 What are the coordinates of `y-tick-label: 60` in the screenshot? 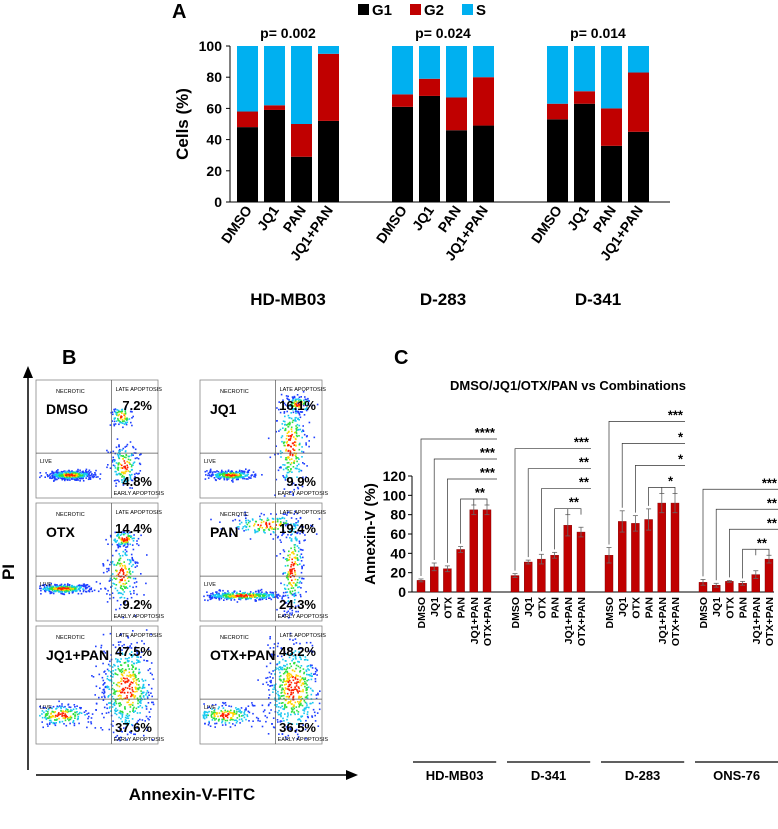 It's located at (214, 108).